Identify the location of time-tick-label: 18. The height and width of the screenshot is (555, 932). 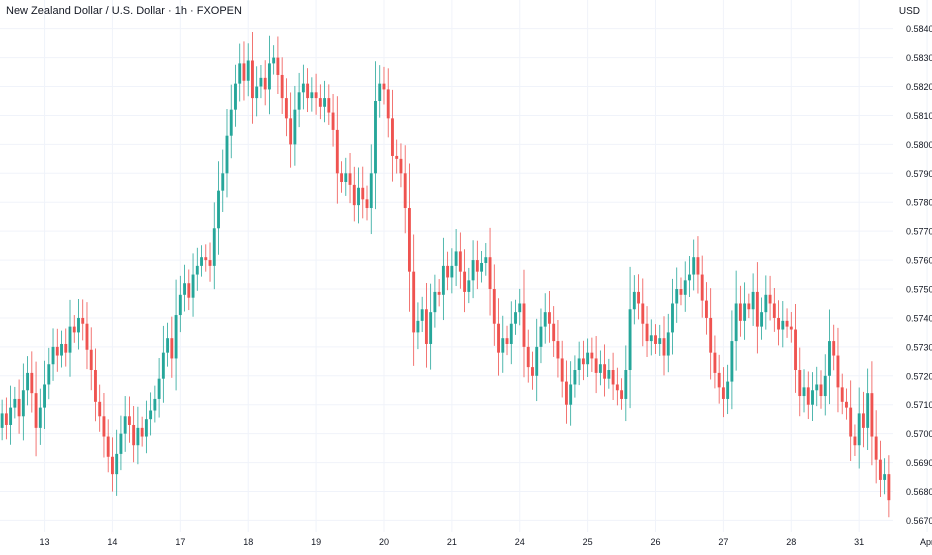
(248, 542).